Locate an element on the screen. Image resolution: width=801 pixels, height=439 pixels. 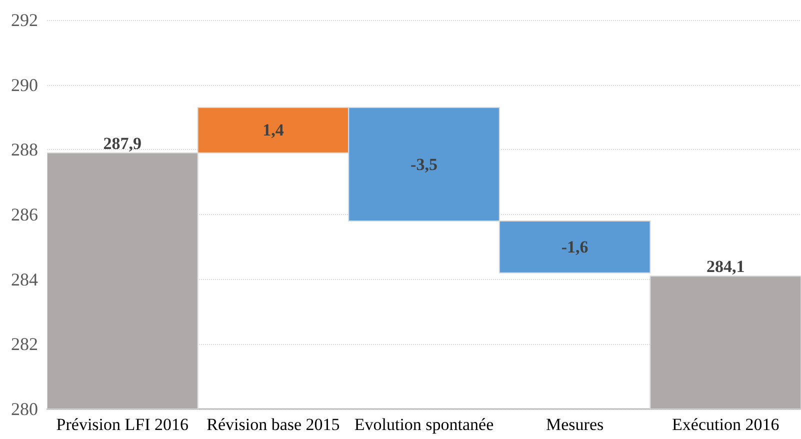
x-tick-label: Révision base 2015 is located at coordinates (273, 424).